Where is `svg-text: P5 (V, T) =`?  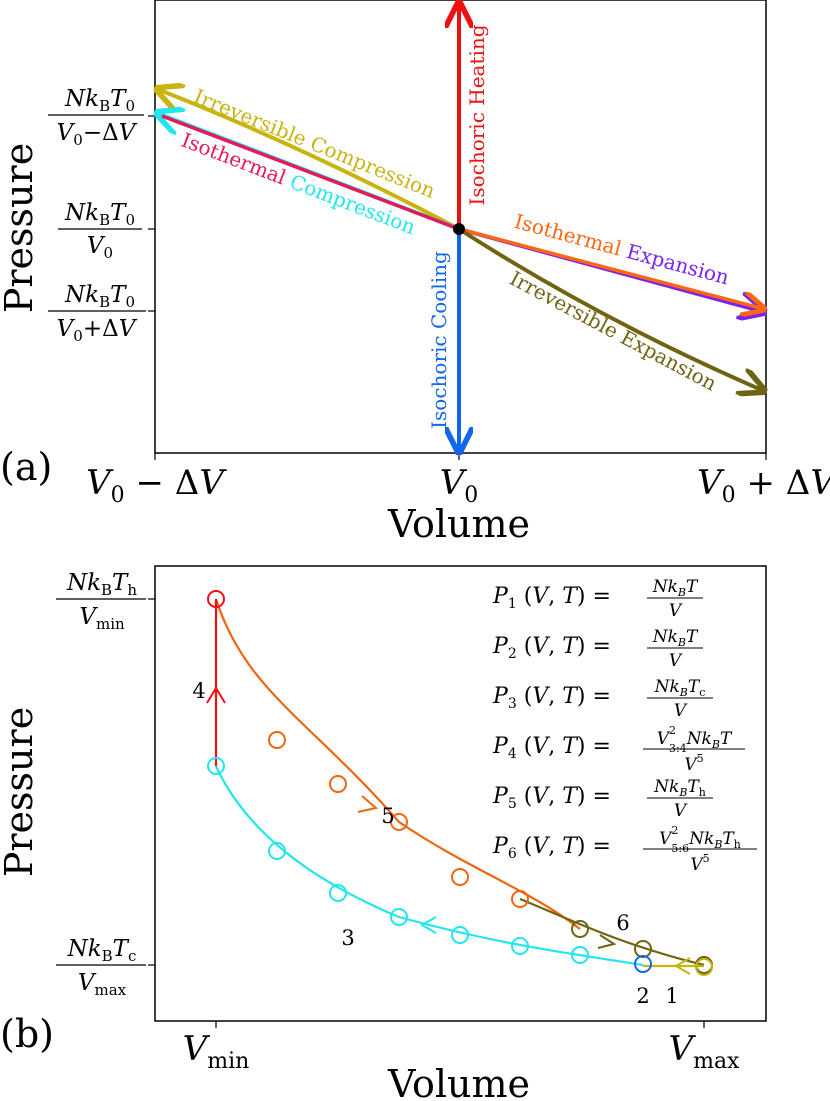 svg-text: P5 (V, T) = is located at coordinates (551, 798).